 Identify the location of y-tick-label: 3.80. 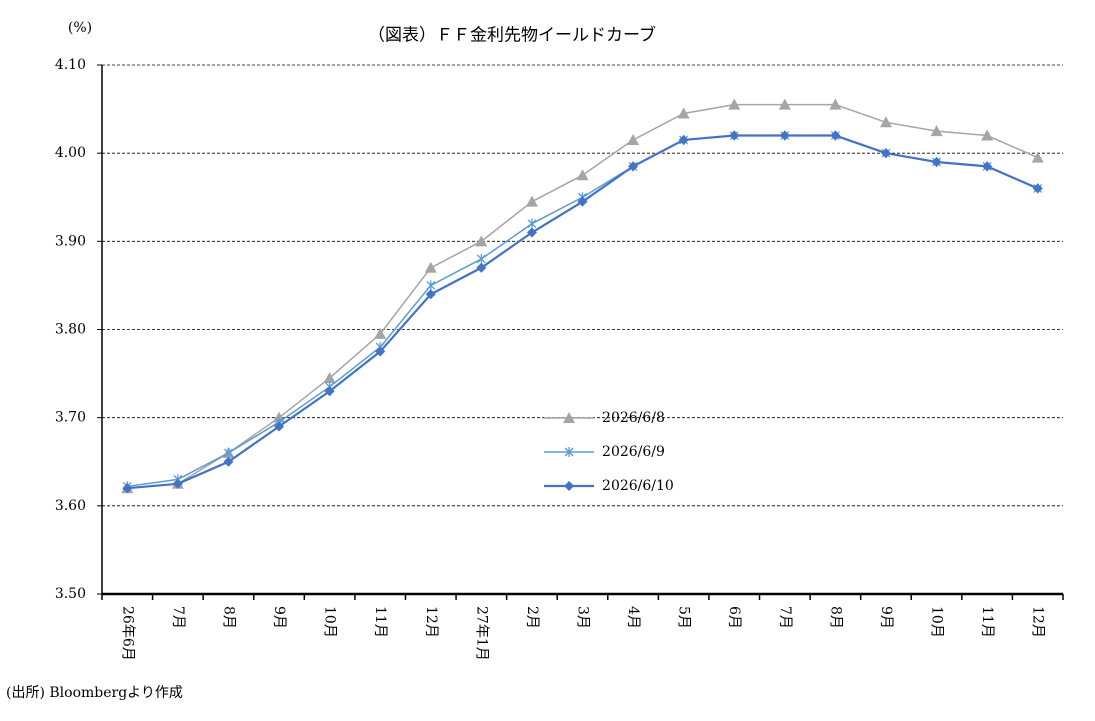
(70, 330).